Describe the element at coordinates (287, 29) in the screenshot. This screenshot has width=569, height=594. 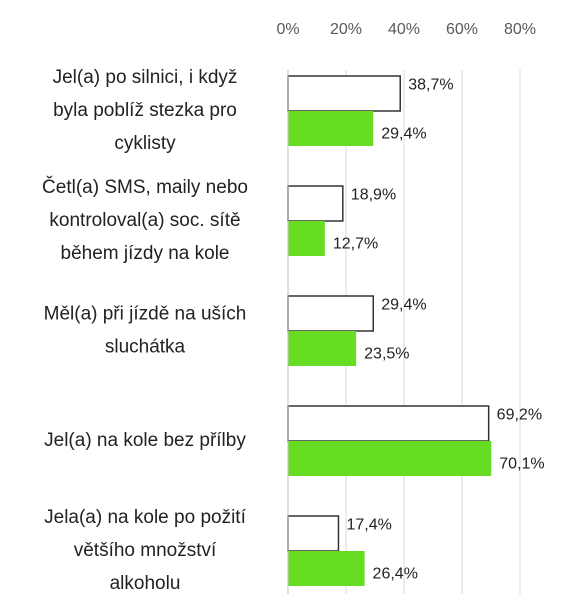
I see `x-tick-label: 0%` at that location.